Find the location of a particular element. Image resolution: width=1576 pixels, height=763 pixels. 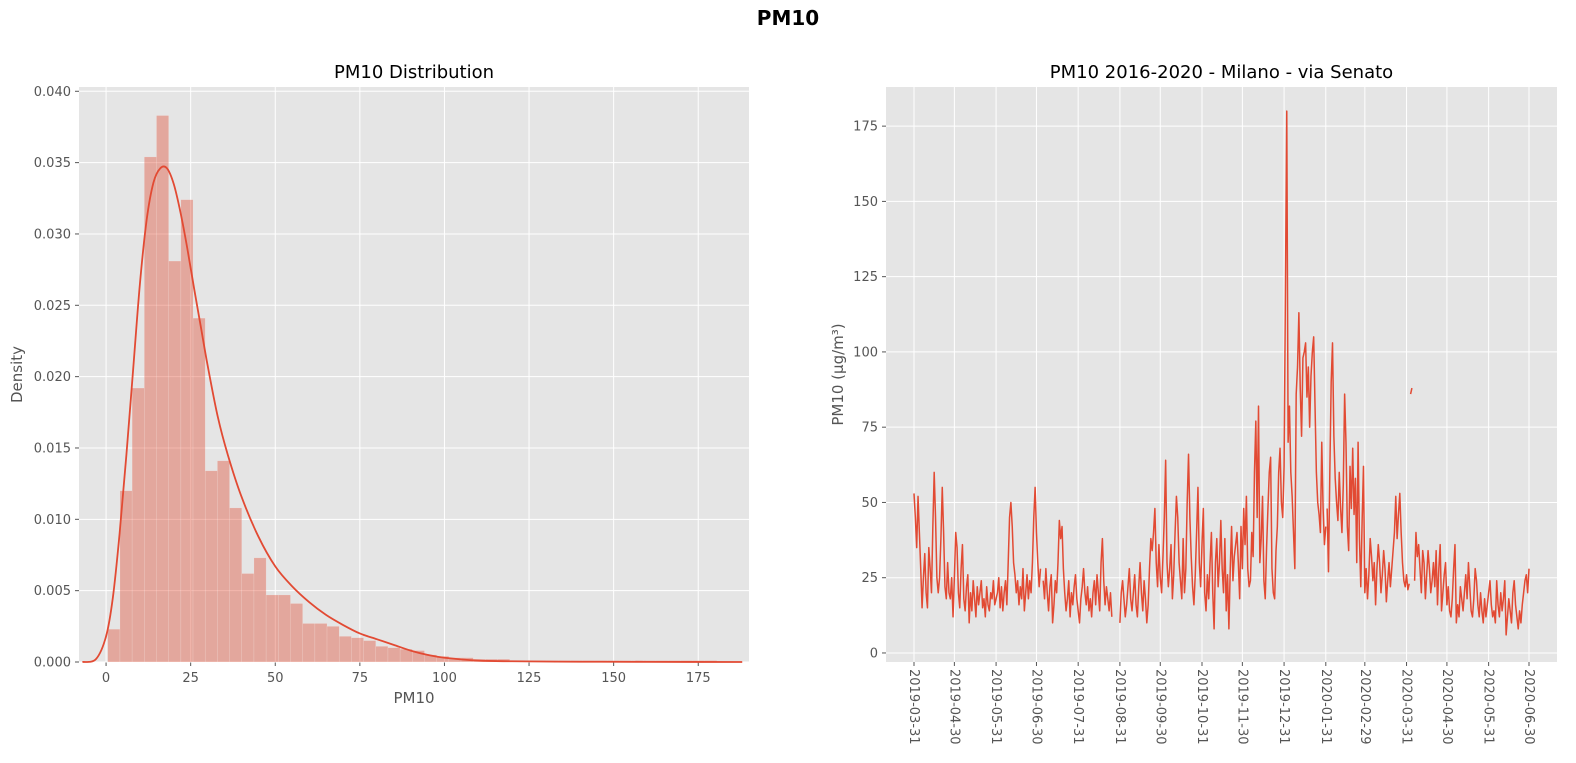

y-tick-label: 0.025 is located at coordinates (52, 306).